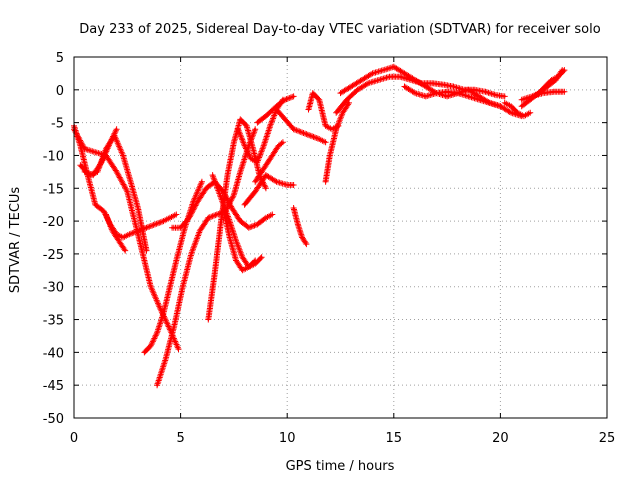  I want to click on x-tick-label: 5, so click(180, 438).